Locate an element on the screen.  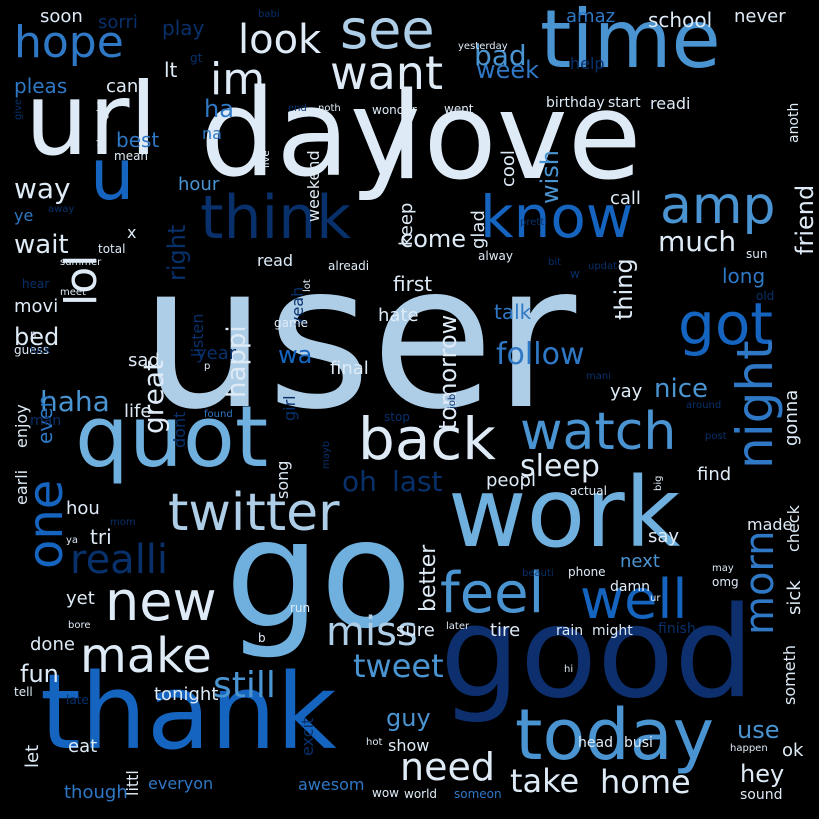
word-bore: bore is located at coordinates (79, 625).